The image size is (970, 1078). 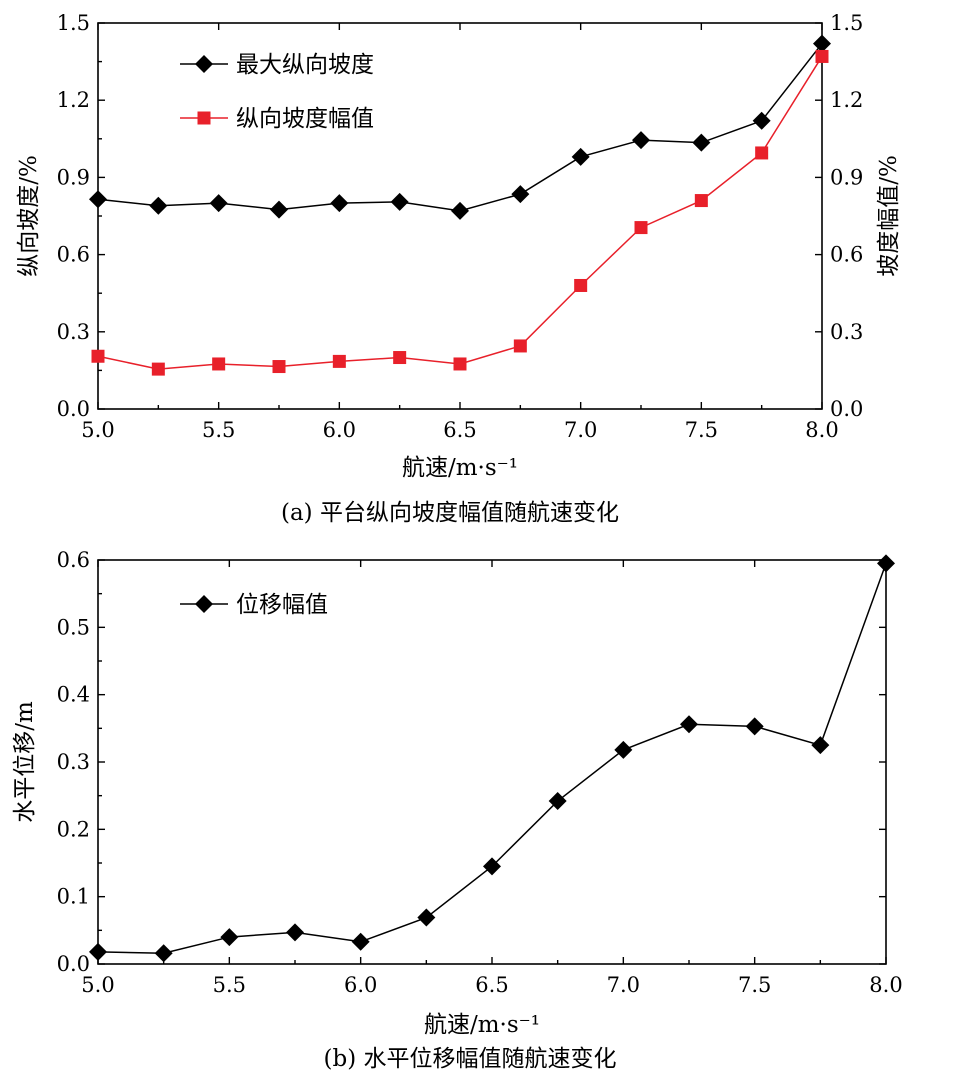 I want to click on chart-a-y2-tick-label: 0.9, so click(x=846, y=177).